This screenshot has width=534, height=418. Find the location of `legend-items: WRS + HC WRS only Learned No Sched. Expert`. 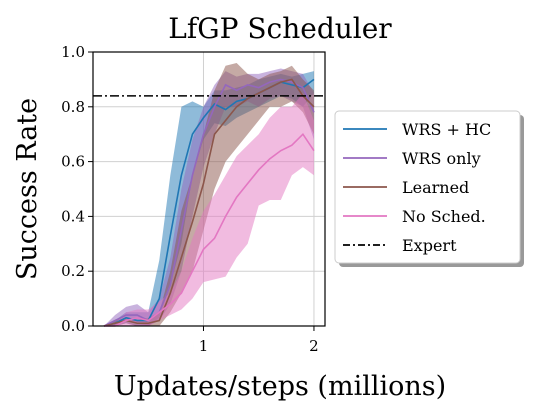

legend-items: WRS + HC WRS only Learned No Sched. Expert is located at coordinates (417, 187).